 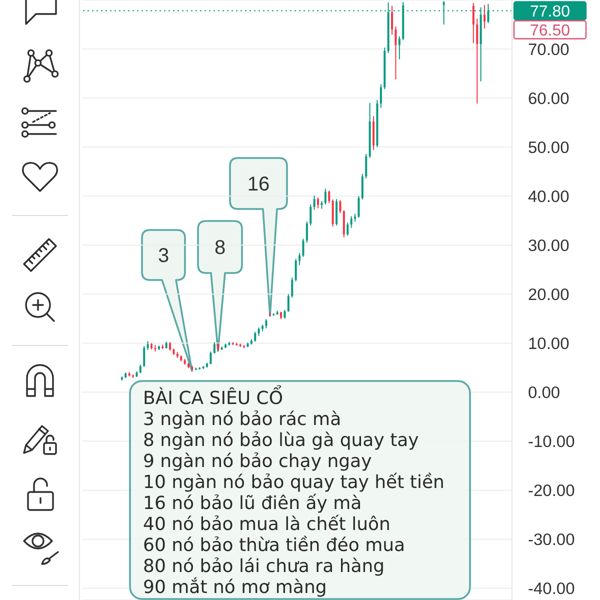 What do you see at coordinates (551, 491) in the screenshot?
I see `y-tick-label: -20.00` at bounding box center [551, 491].